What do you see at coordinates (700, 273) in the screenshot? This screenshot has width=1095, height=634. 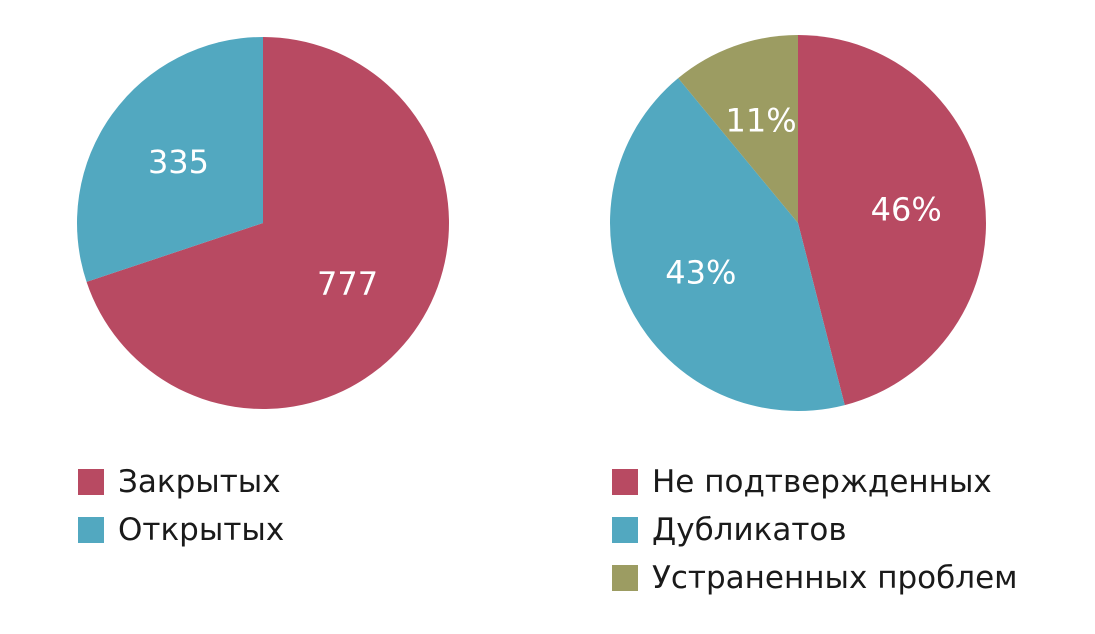 I see `slice-label-1-1: 43%` at bounding box center [700, 273].